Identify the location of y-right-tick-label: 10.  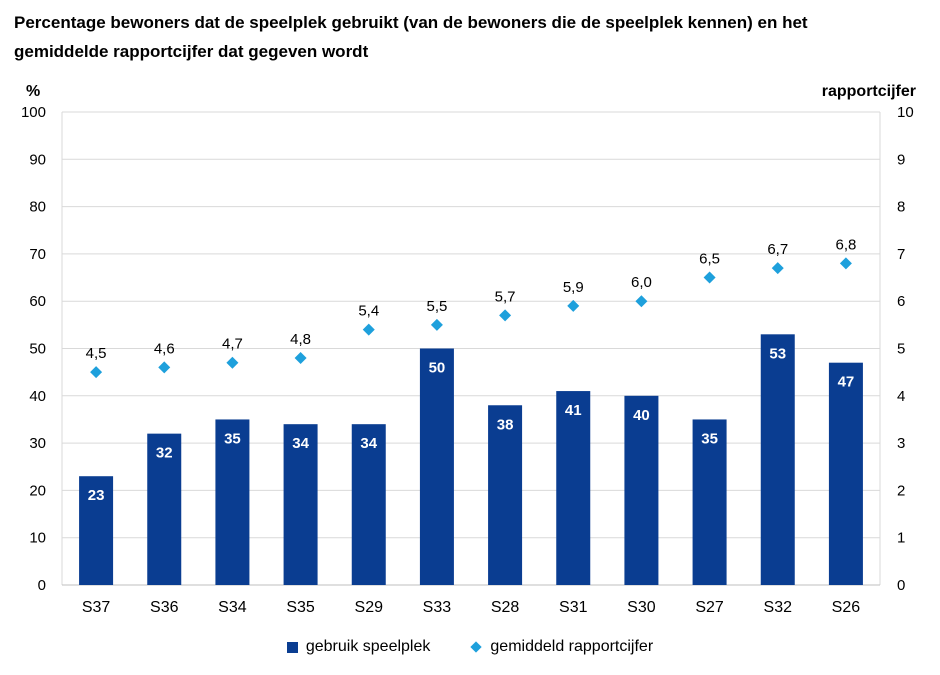
(905, 112).